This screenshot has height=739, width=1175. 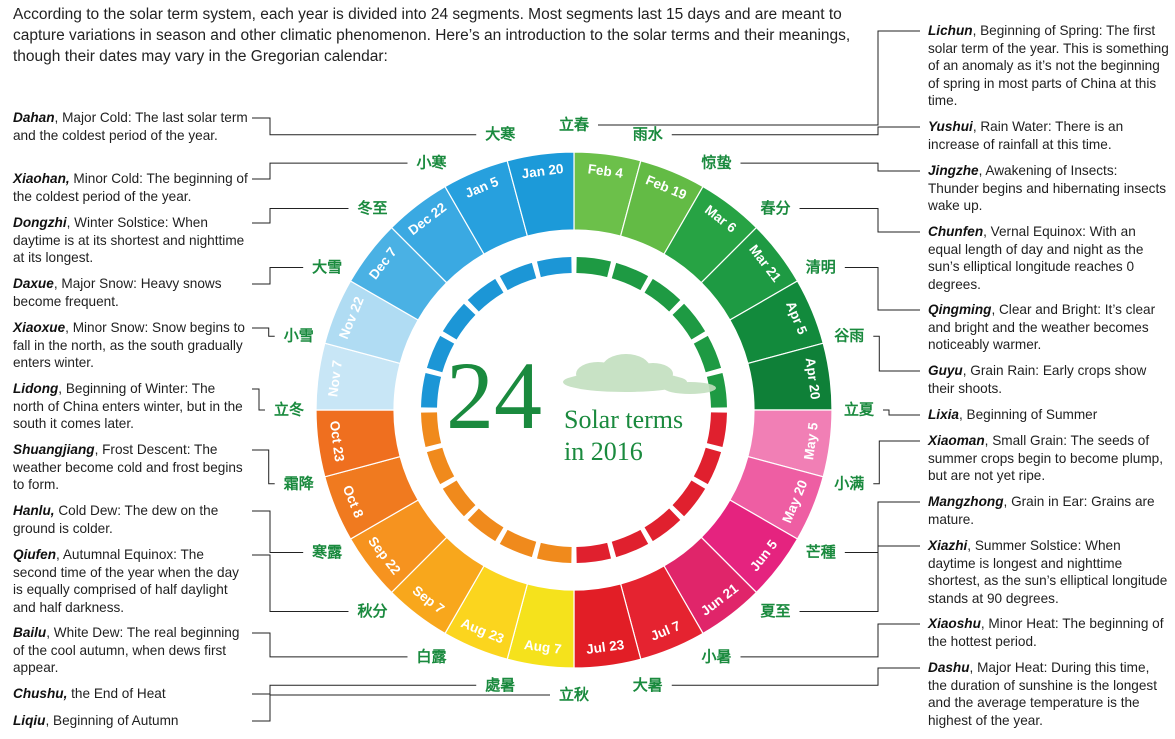 I want to click on chinese-label: 冬至, so click(x=372, y=208).